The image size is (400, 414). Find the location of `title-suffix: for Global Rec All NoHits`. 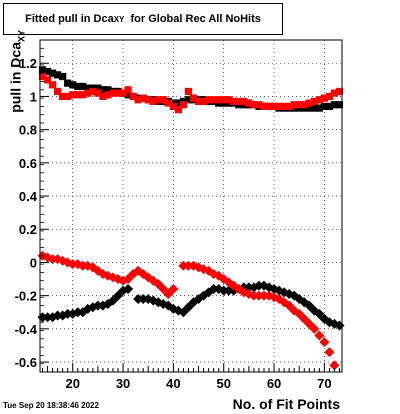

title-suffix: for Global Rec All NoHits is located at coordinates (192, 19).